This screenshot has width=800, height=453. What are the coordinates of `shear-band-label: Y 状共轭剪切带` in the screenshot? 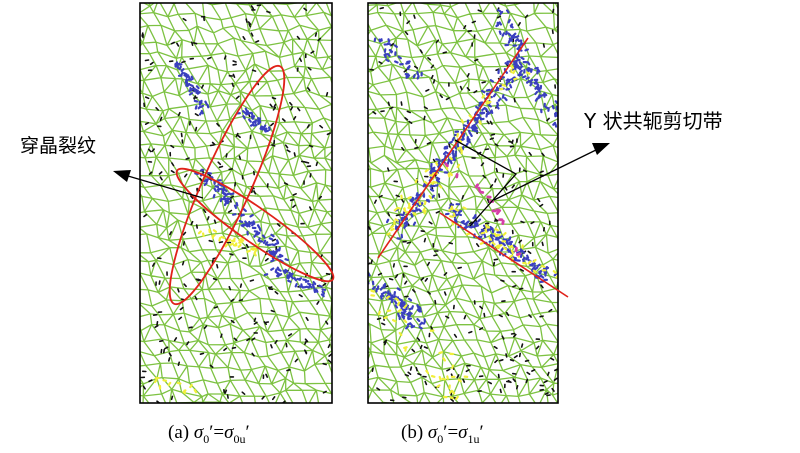 It's located at (653, 121).